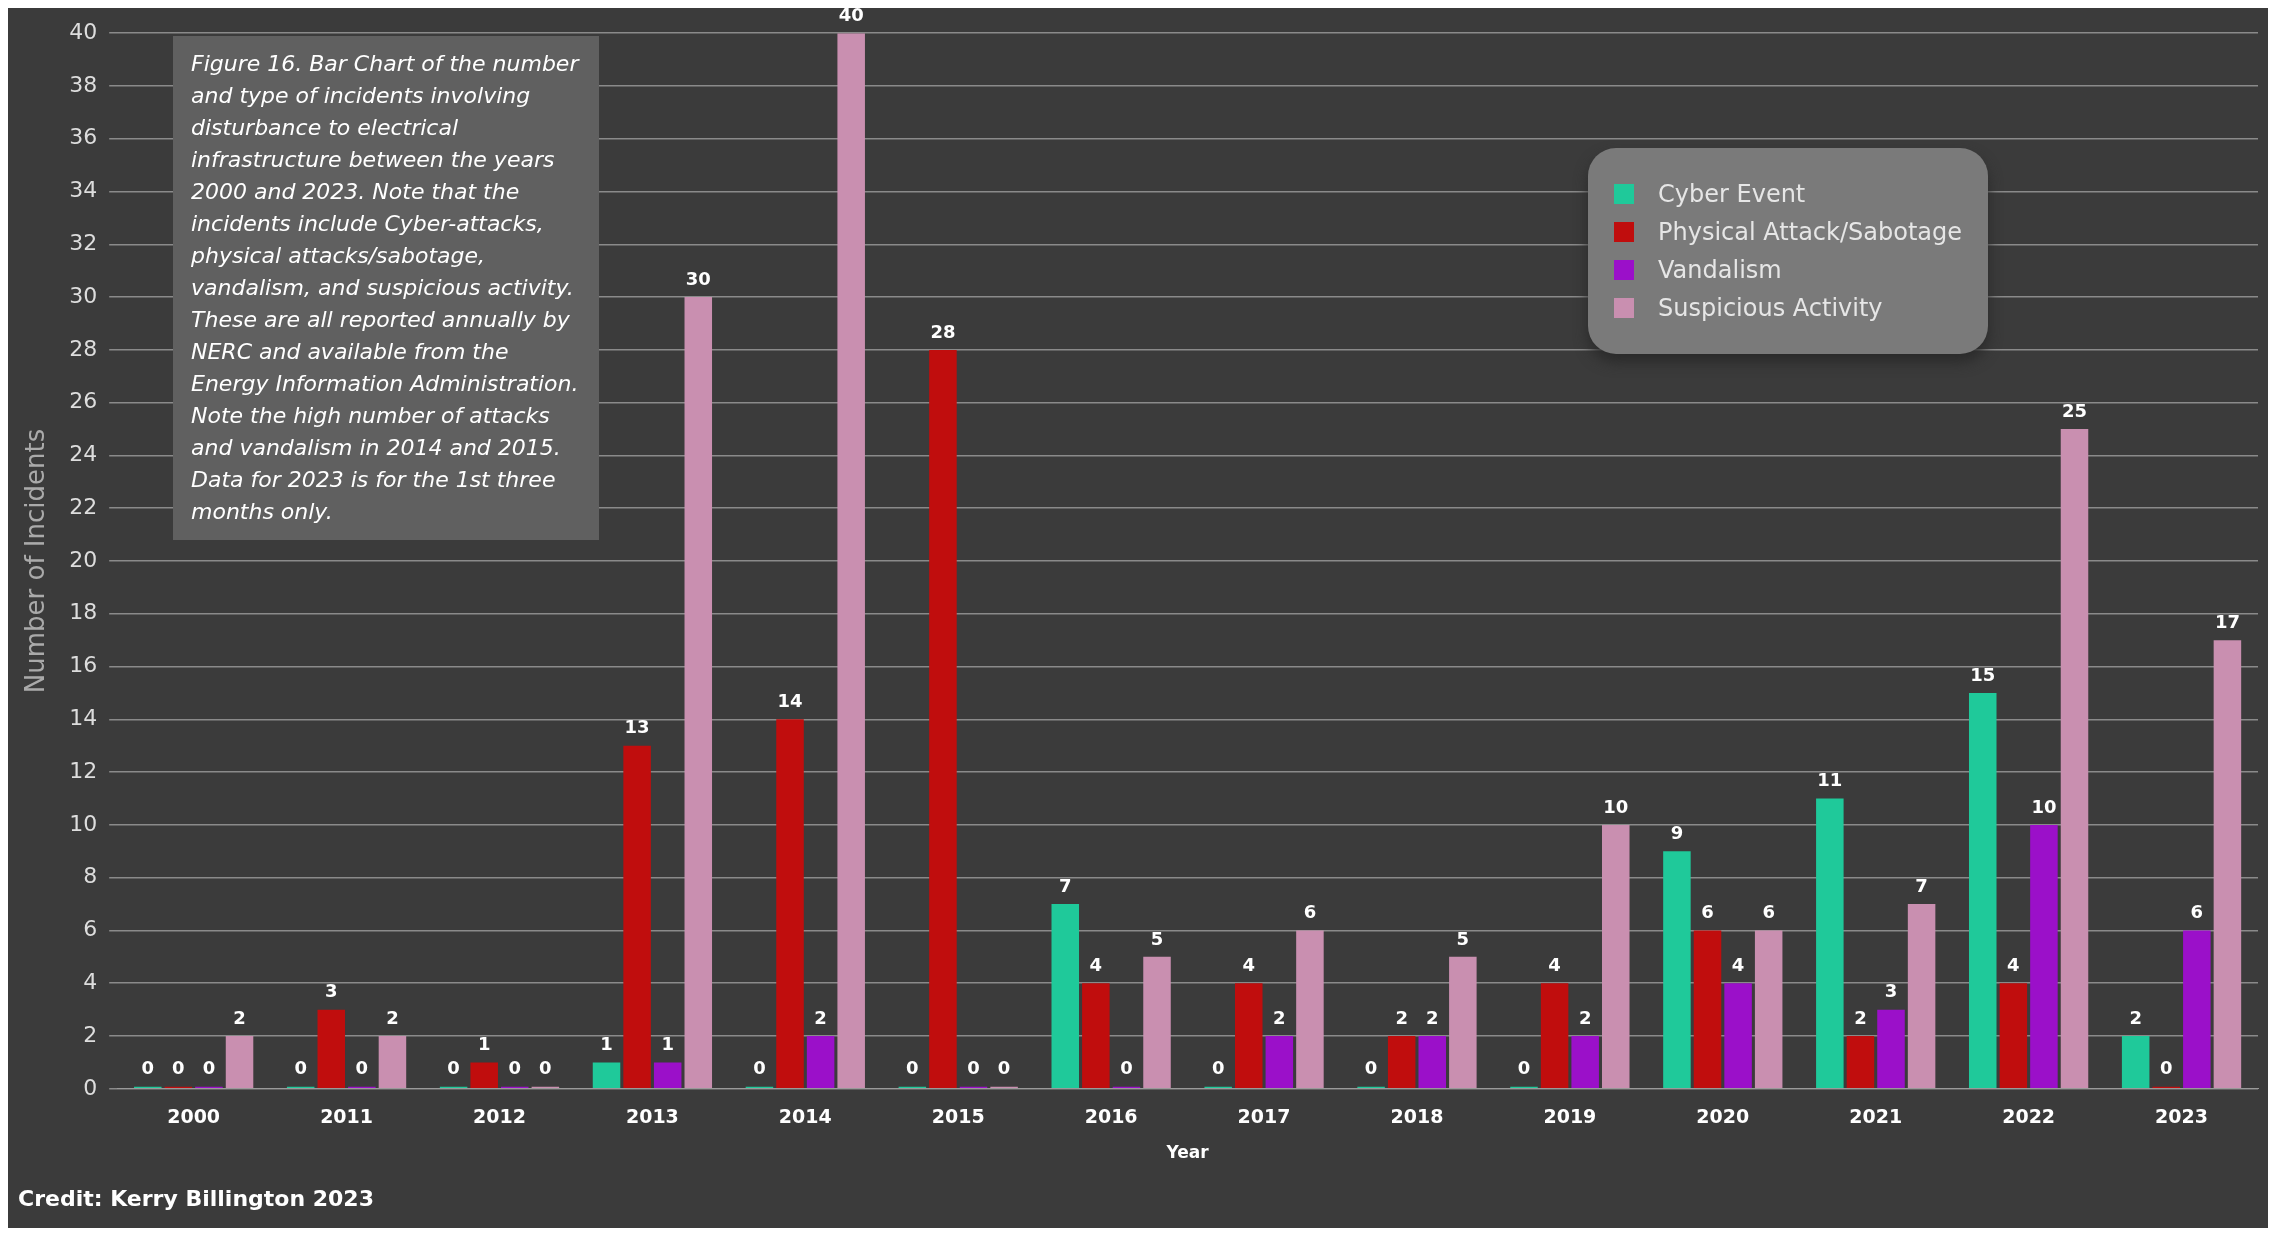 Image resolution: width=2283 pixels, height=1234 pixels. Describe the element at coordinates (83, 348) in the screenshot. I see `y-tick-label: 28` at that location.